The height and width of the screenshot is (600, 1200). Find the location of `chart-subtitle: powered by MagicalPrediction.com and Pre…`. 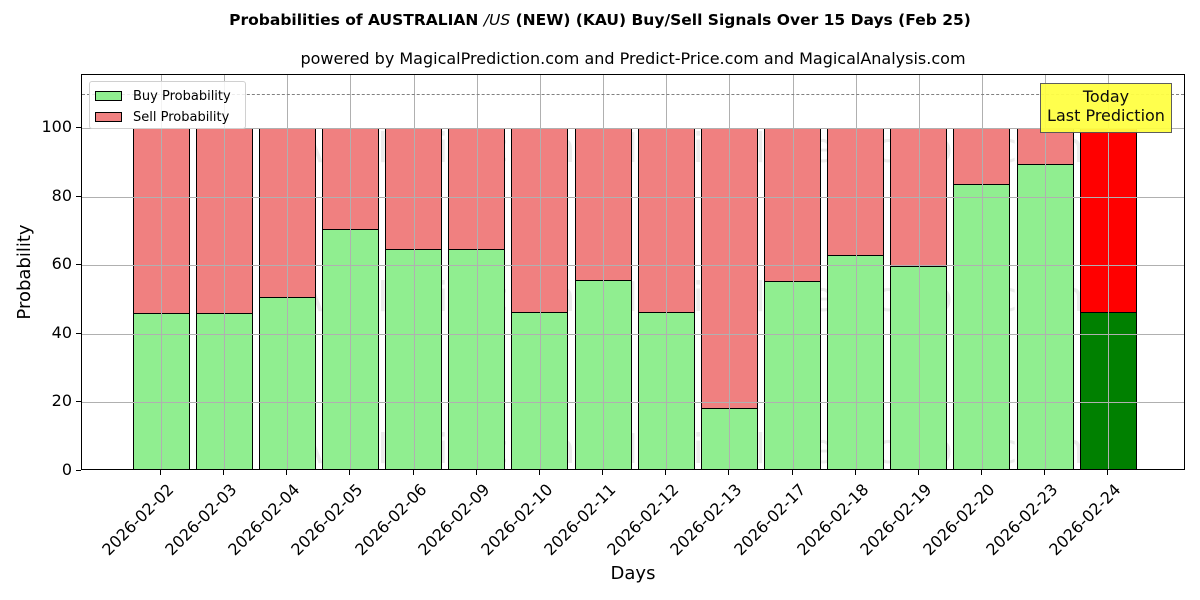

chart-subtitle: powered by MagicalPrediction.com and Pre… is located at coordinates (633, 58).